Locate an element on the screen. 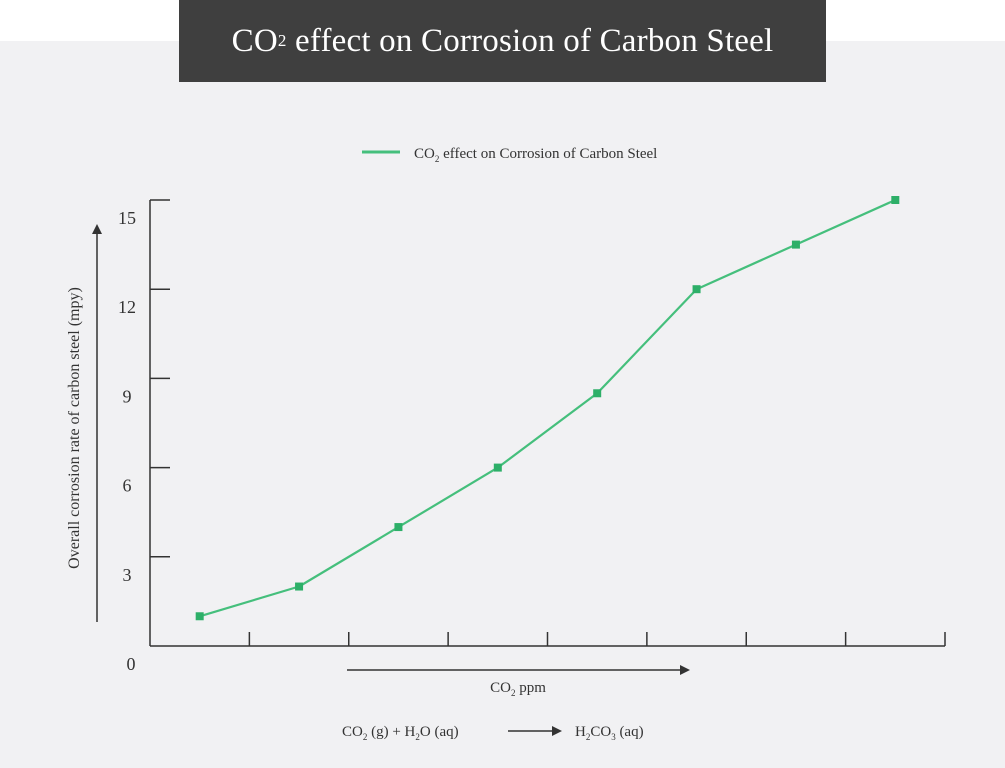 The image size is (1005, 768). y-tick-label: 15 is located at coordinates (127, 218).